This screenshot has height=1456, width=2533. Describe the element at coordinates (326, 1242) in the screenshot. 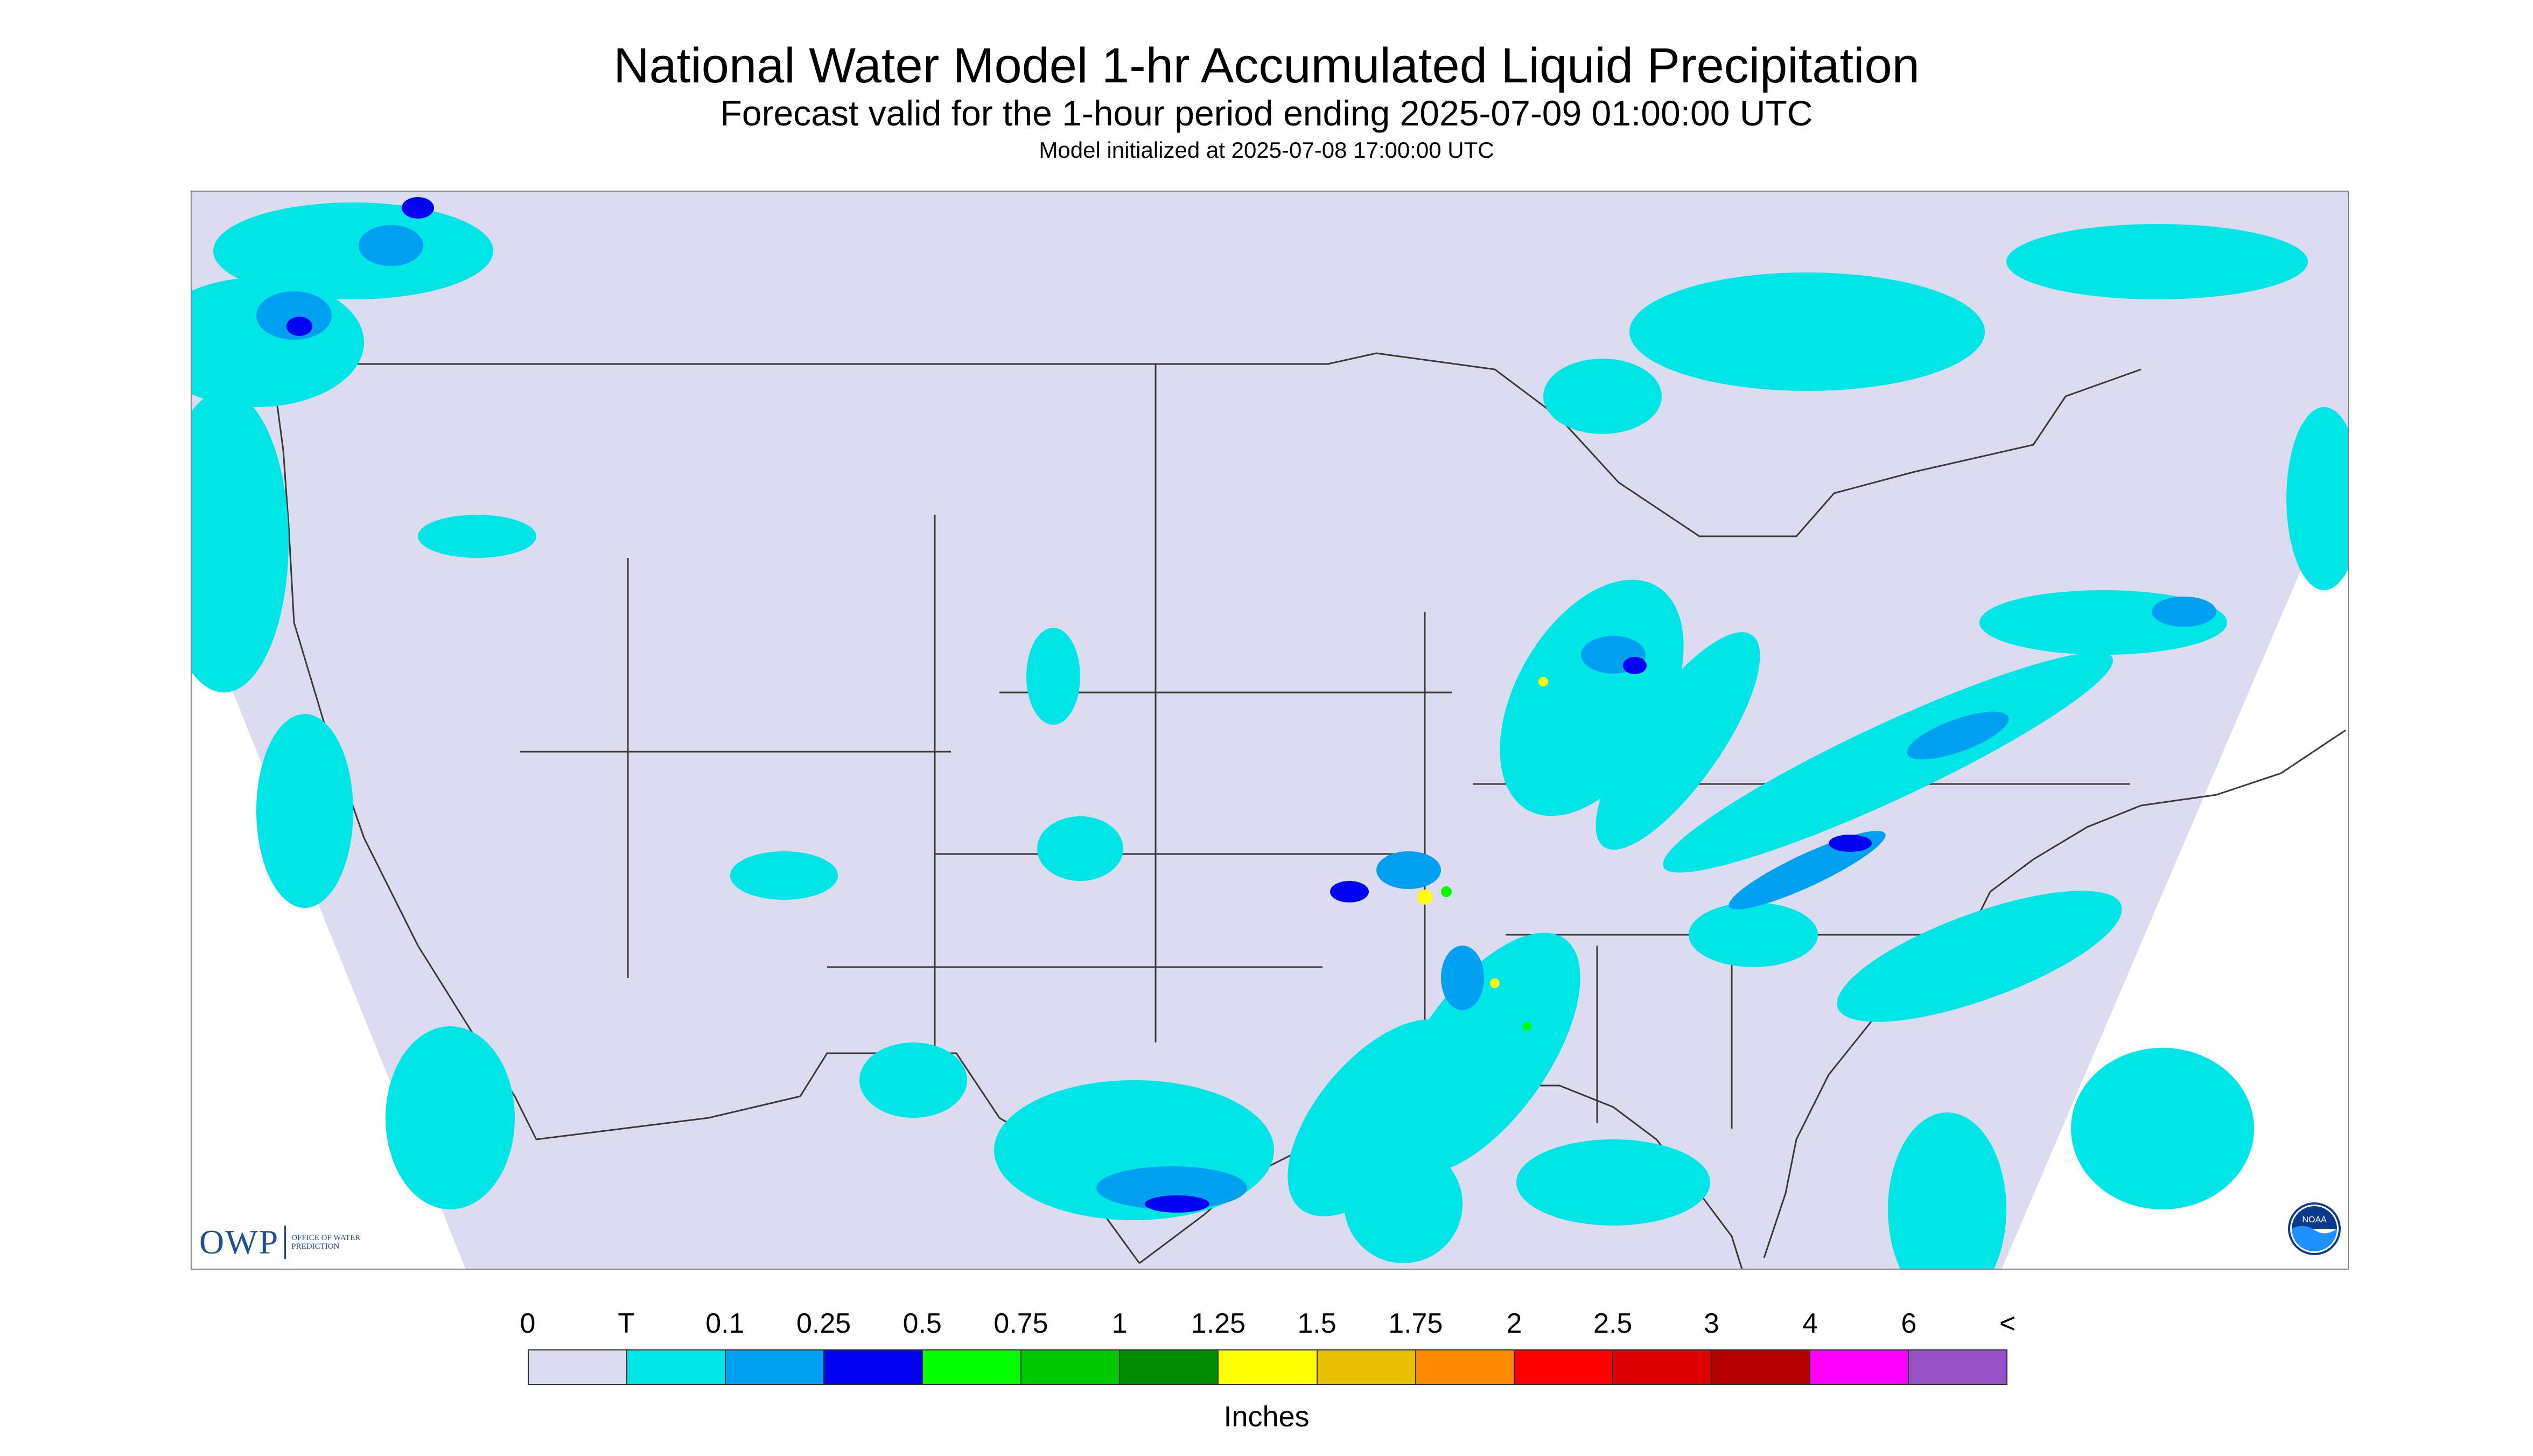

I see `owp-logo-subtext: Office of Water Prediction` at that location.